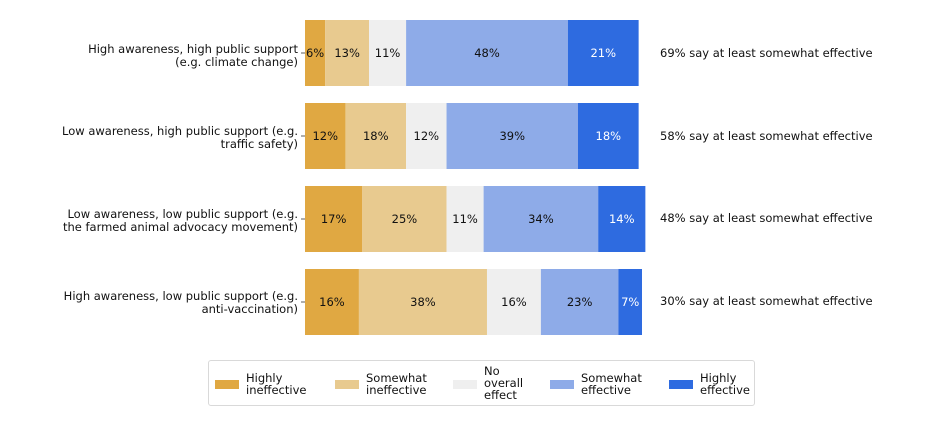 This screenshot has width=936, height=434. I want to click on effectiveness-annotation: 30% say at least somewhat effective, so click(766, 301).